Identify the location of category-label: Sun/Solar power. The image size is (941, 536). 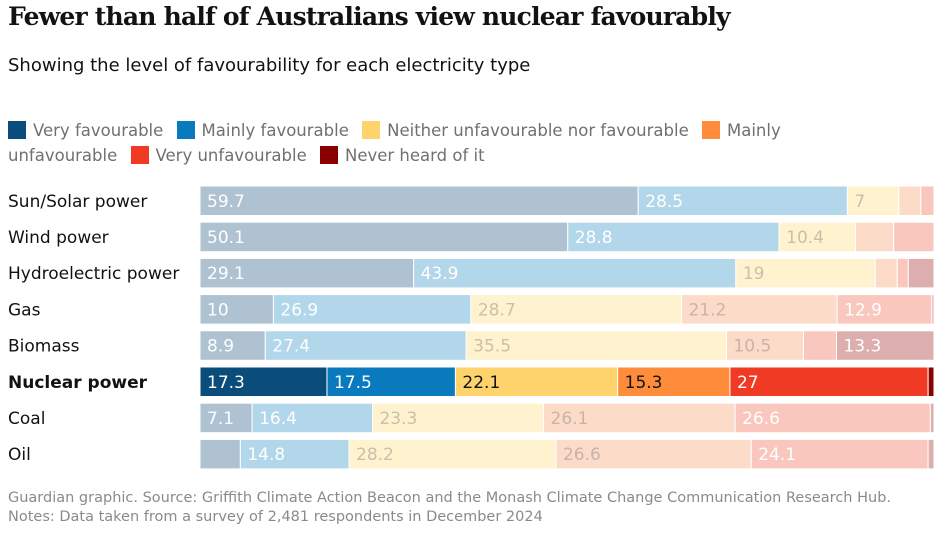
(77, 202).